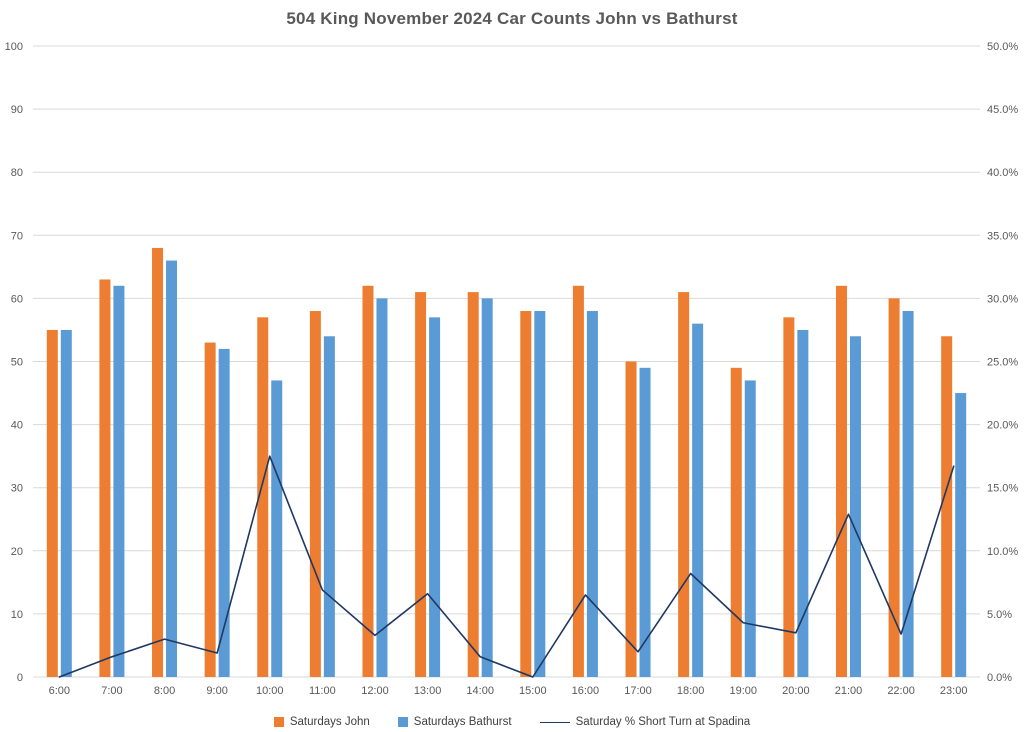  What do you see at coordinates (554, 722) in the screenshot?
I see `legend-line-swatch-short-turn` at bounding box center [554, 722].